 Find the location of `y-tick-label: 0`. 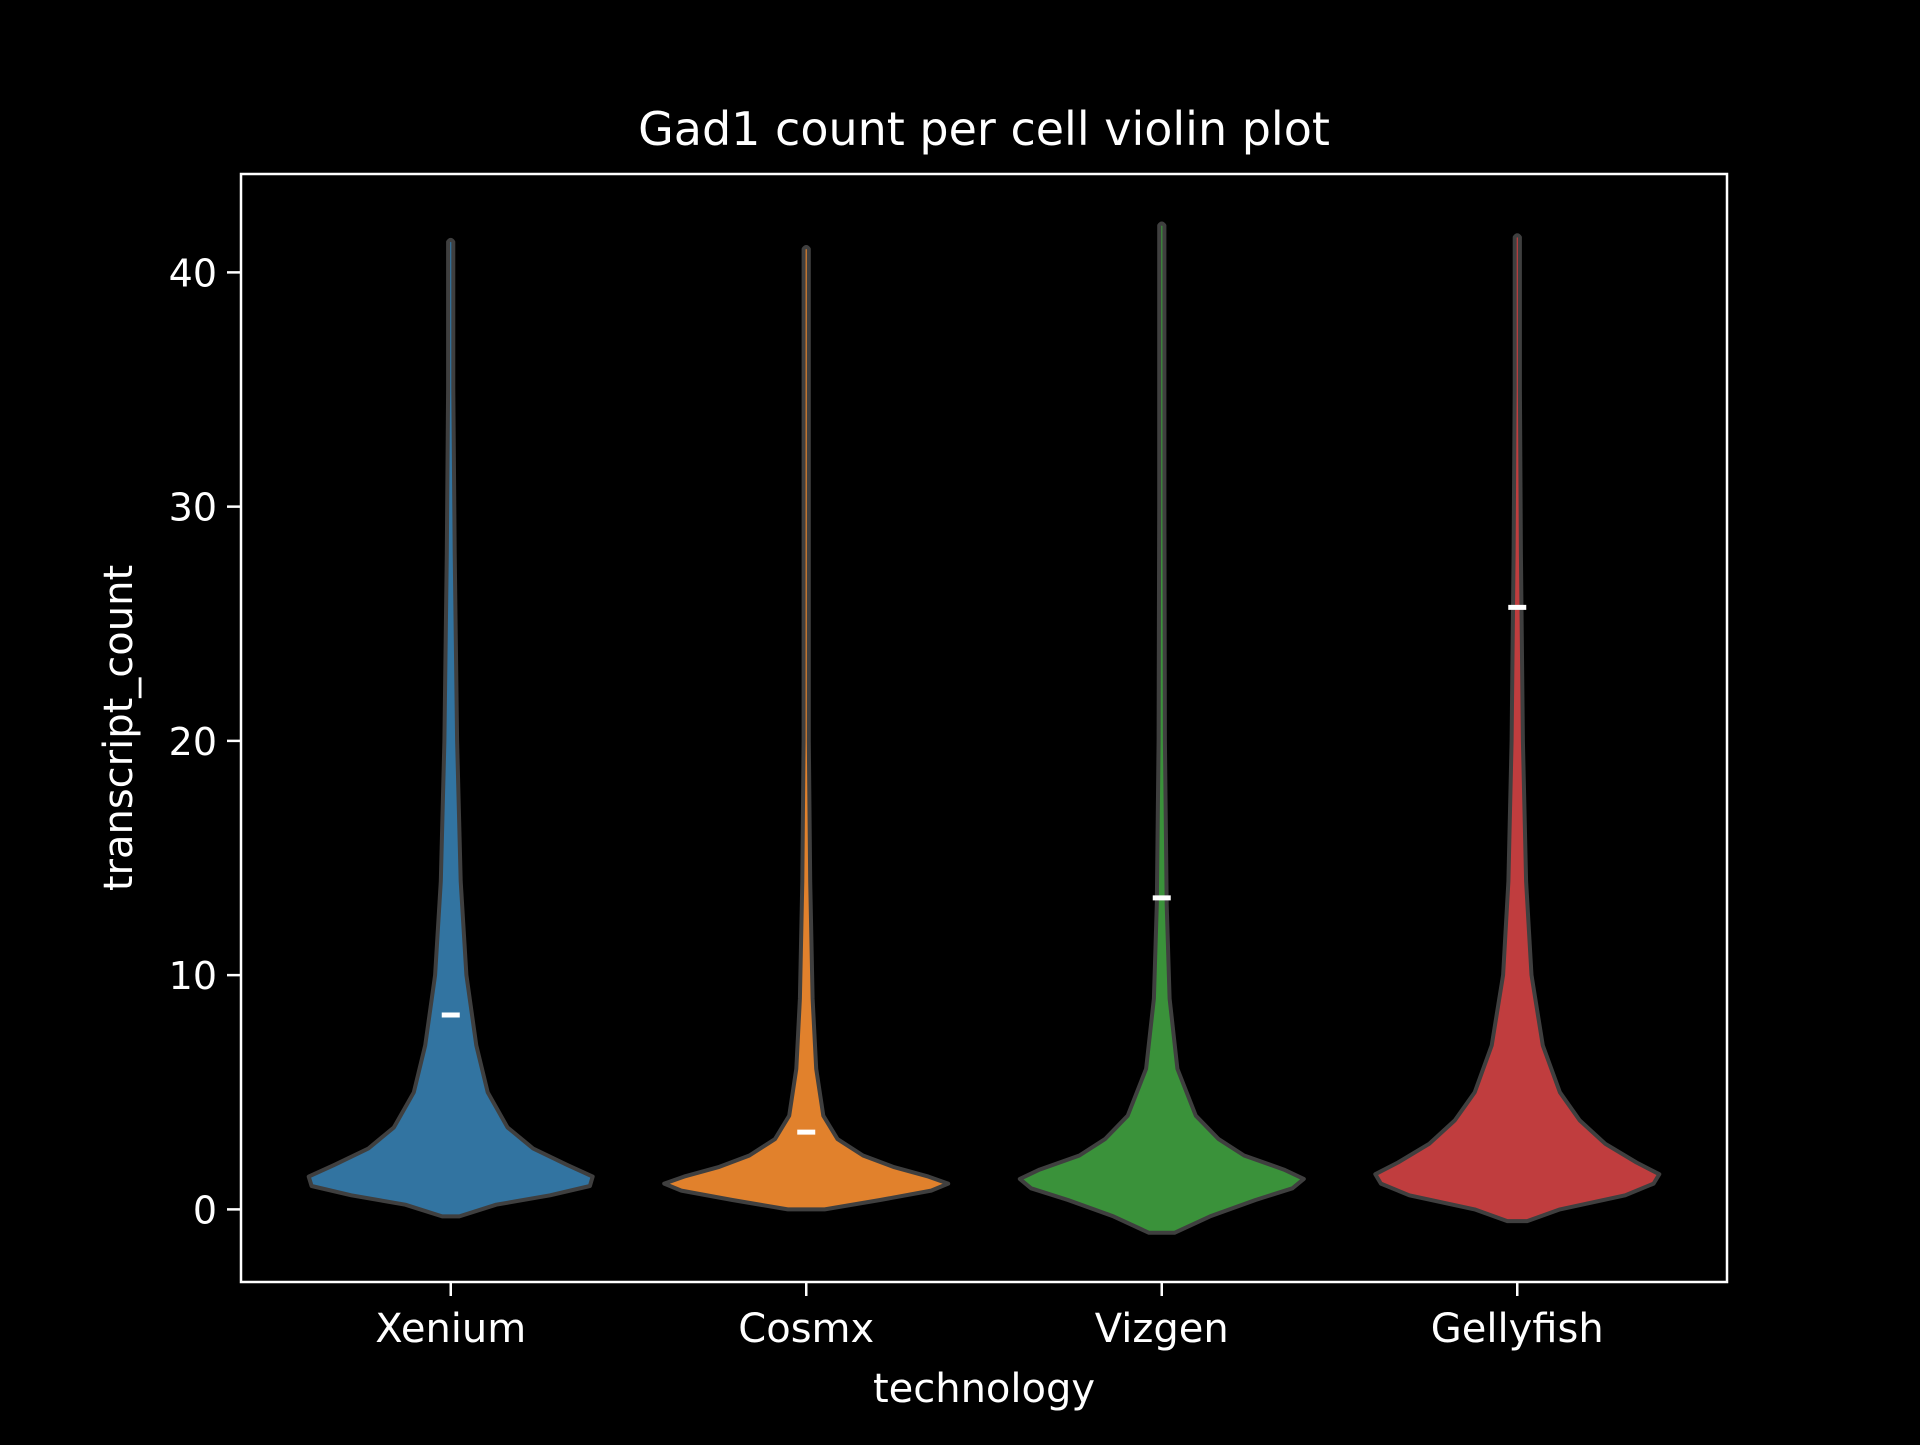

y-tick-label: 0 is located at coordinates (205, 1210).